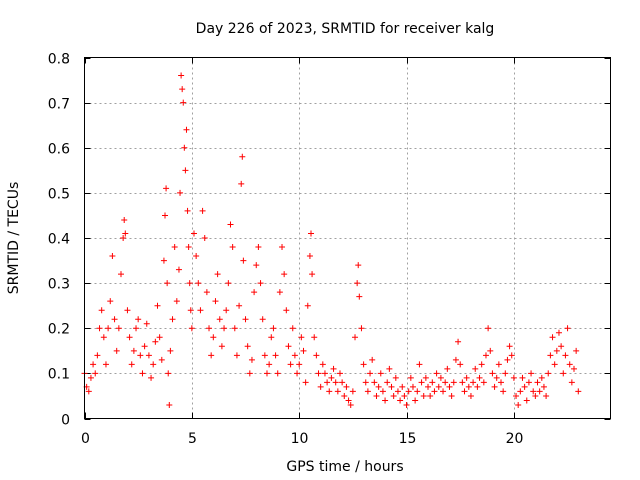 The image size is (640, 480). I want to click on x-tick-label: 5, so click(192, 439).